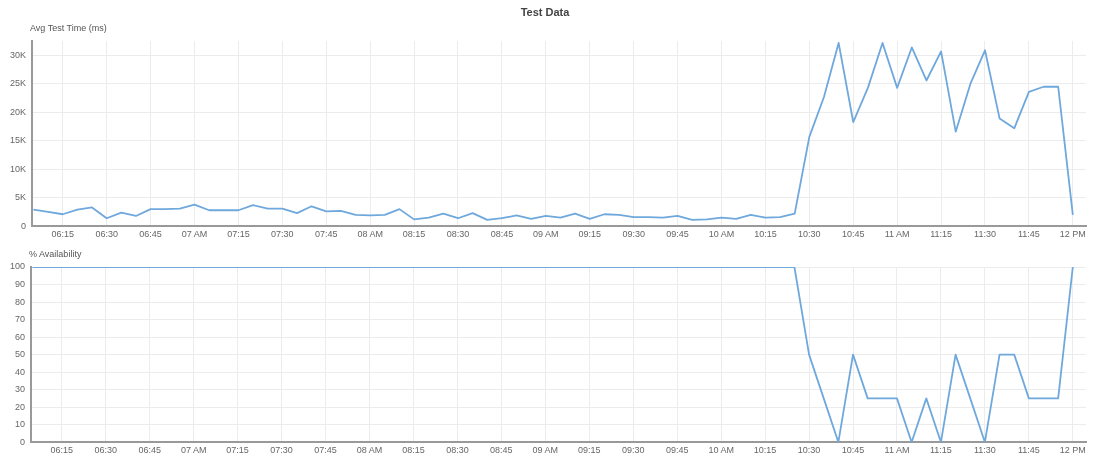 The width and height of the screenshot is (1100, 461). I want to click on y-tick-label: 20K, so click(18, 111).